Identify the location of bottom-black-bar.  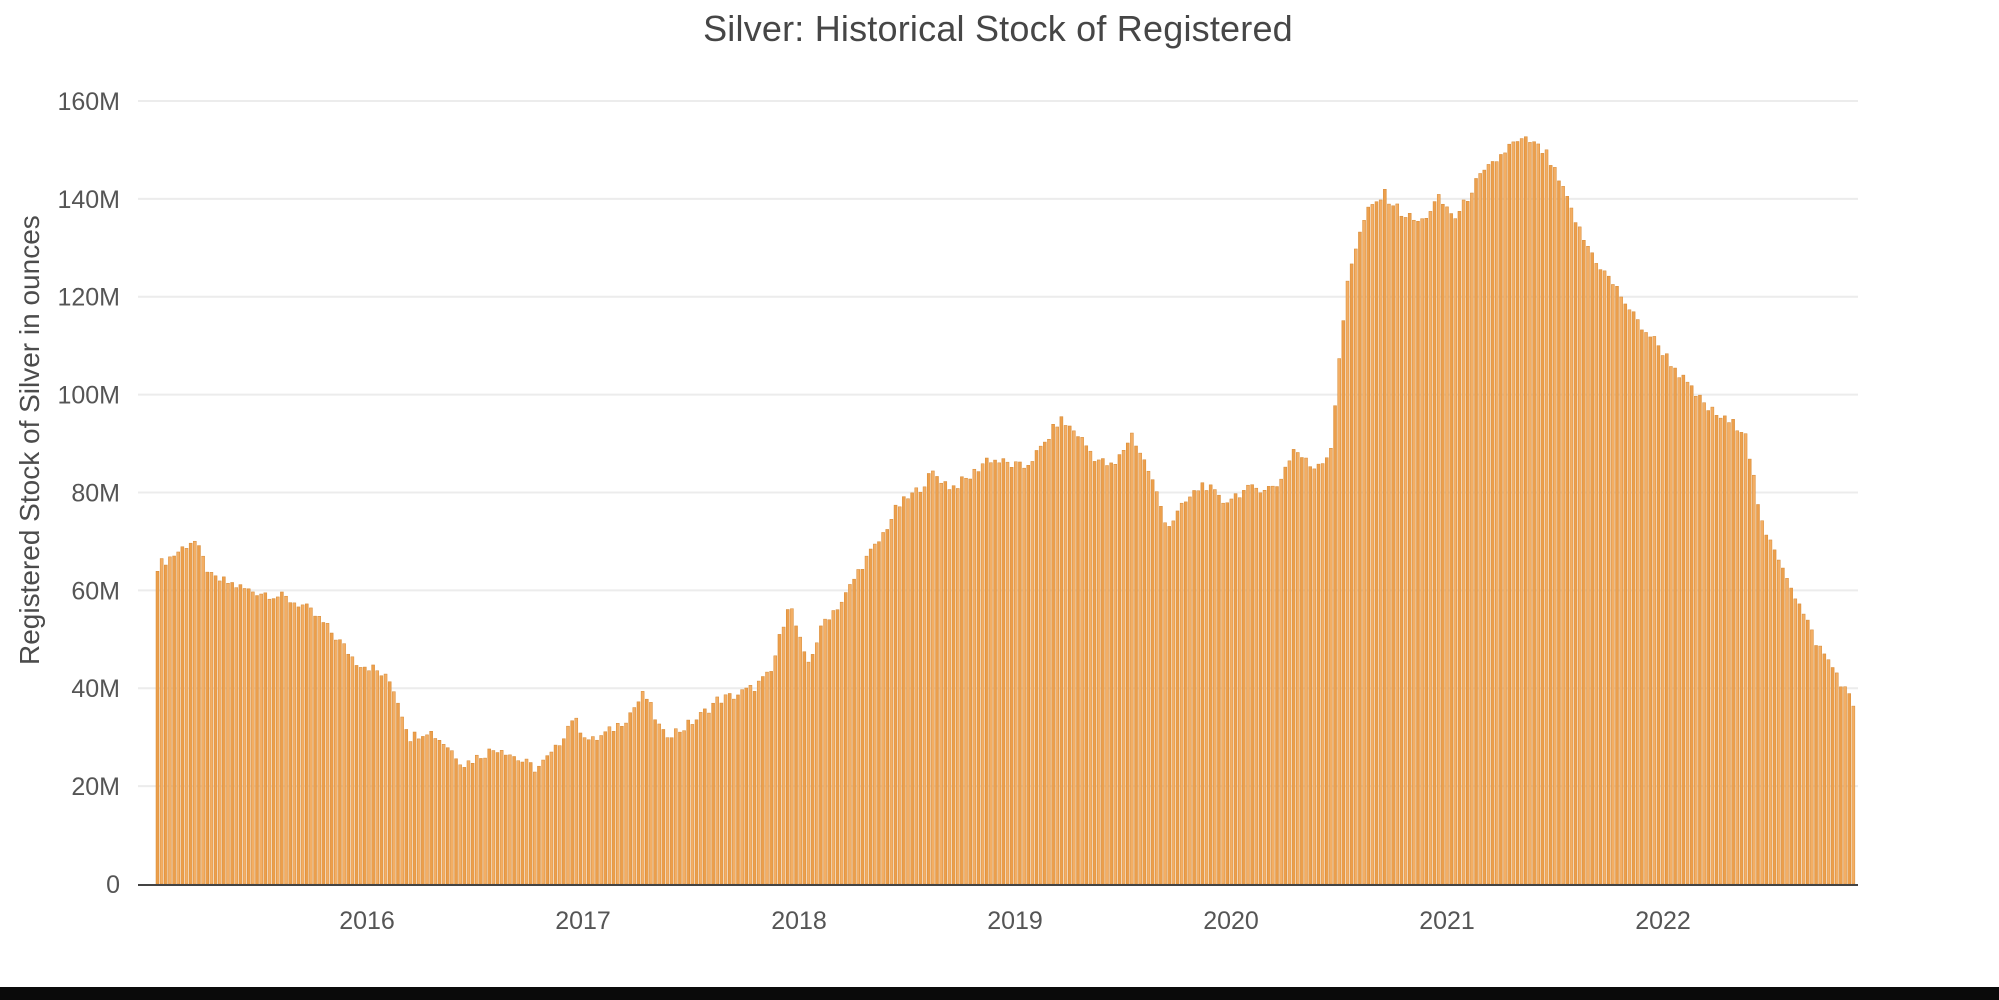
(999, 993).